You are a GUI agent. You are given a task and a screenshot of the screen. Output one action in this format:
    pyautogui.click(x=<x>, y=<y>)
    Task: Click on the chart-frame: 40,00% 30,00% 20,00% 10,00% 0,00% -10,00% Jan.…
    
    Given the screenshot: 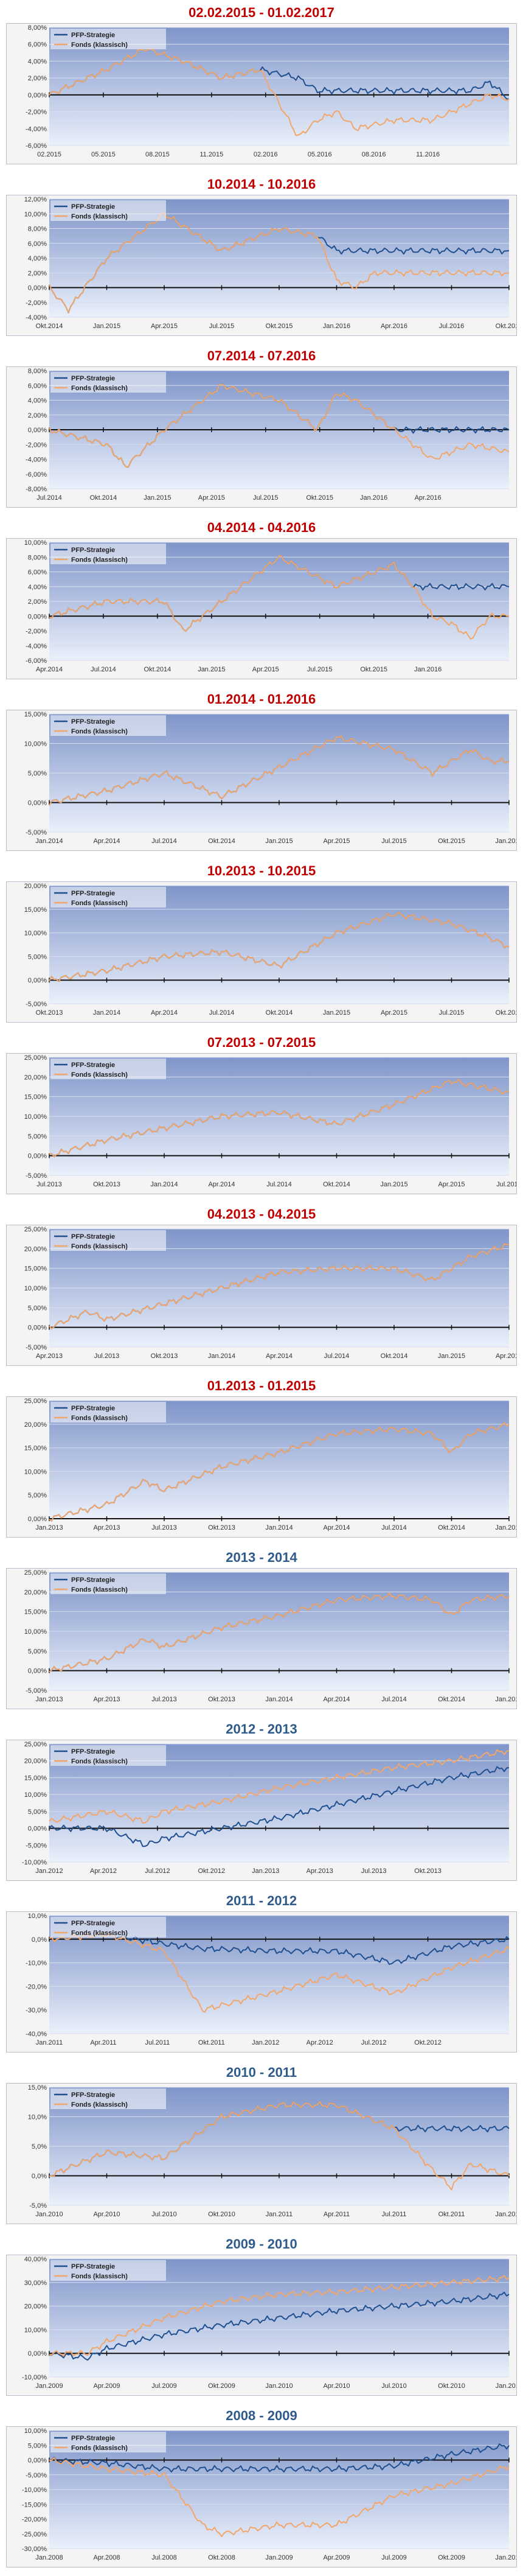 What is the action you would take?
    pyautogui.click(x=264, y=2325)
    